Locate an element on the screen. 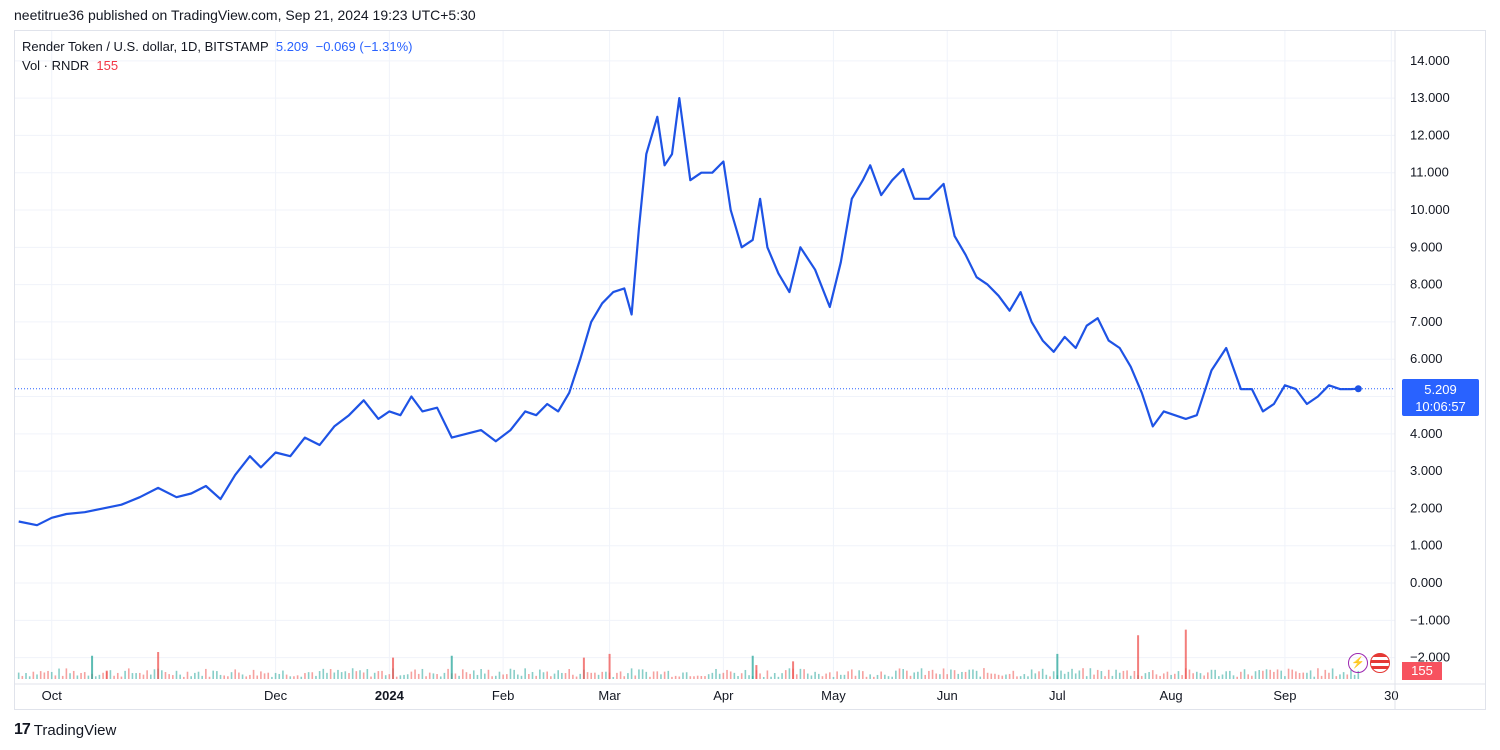 The height and width of the screenshot is (750, 1500). x-tick-label: Dec is located at coordinates (276, 695).